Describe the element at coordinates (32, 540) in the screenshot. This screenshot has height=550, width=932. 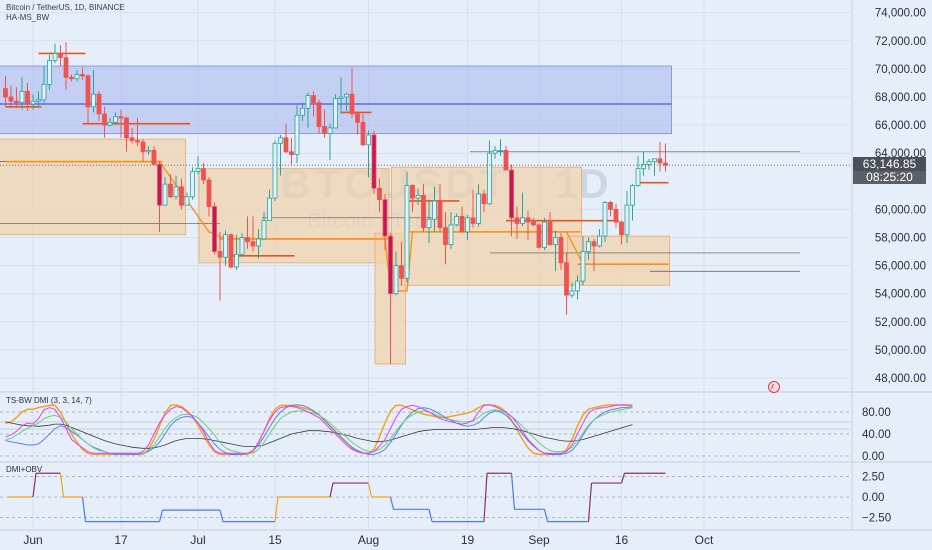
I see `date-axis-label: Jun` at that location.